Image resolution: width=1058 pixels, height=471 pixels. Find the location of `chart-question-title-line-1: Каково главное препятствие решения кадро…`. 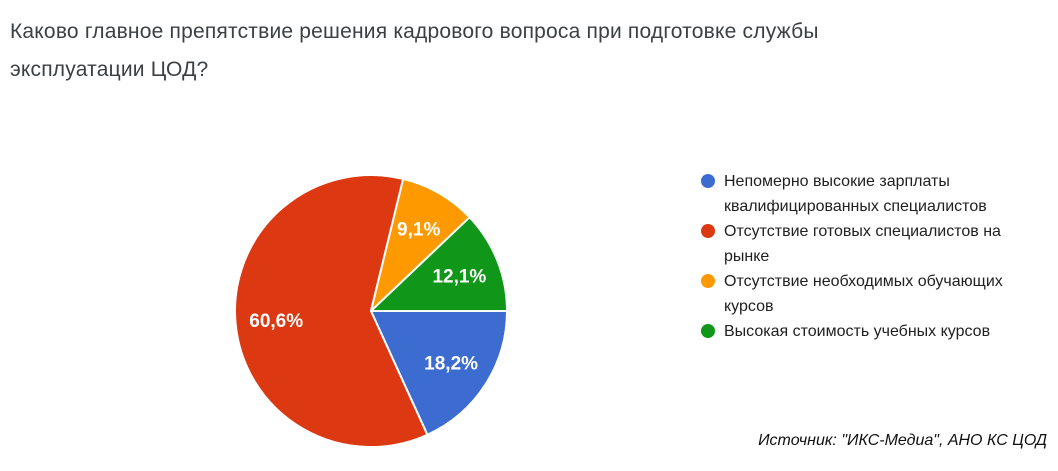

chart-question-title-line-1: Каково главное препятствие решения кадро… is located at coordinates (414, 31).